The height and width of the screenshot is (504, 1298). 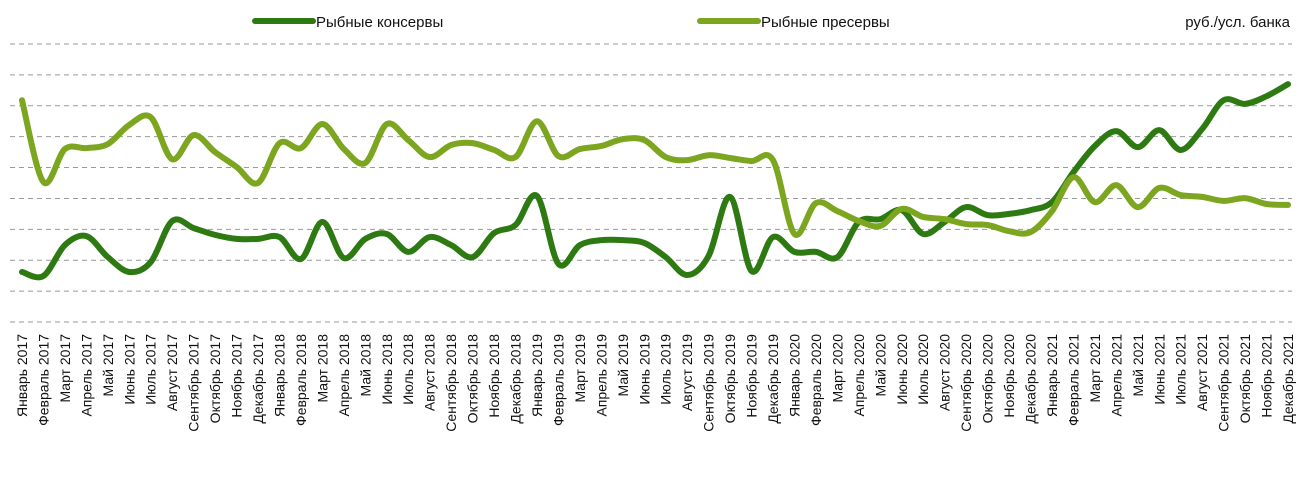 What do you see at coordinates (215, 379) in the screenshot?
I see `x-tick-label: Октябрь 2017` at bounding box center [215, 379].